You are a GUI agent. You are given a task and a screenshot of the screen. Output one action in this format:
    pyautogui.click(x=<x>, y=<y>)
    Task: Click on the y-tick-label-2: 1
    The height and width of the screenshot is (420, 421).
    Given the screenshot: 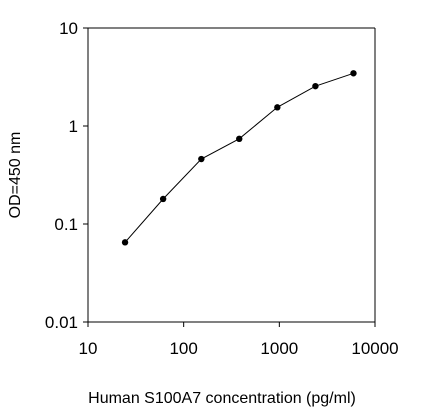 What is the action you would take?
    pyautogui.click(x=73, y=126)
    